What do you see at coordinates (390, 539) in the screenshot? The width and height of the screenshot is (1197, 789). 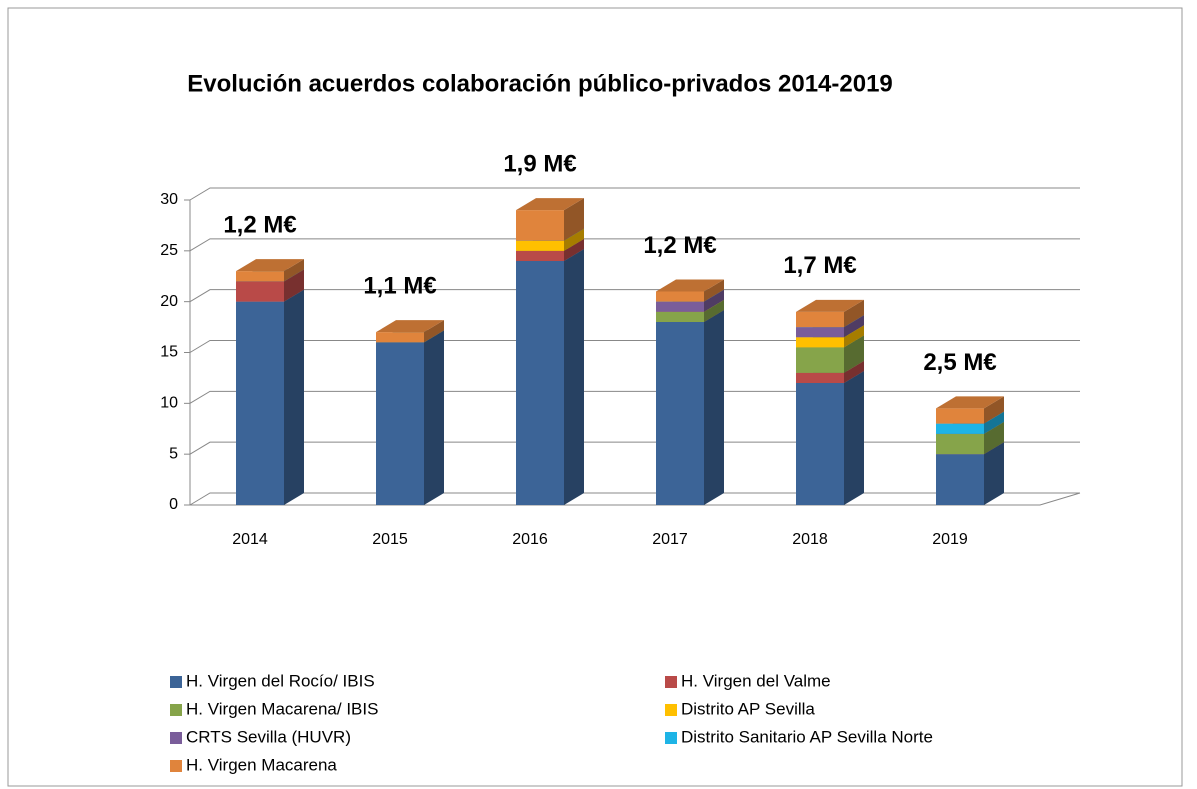 I see `x-tick-label: 2015` at bounding box center [390, 539].